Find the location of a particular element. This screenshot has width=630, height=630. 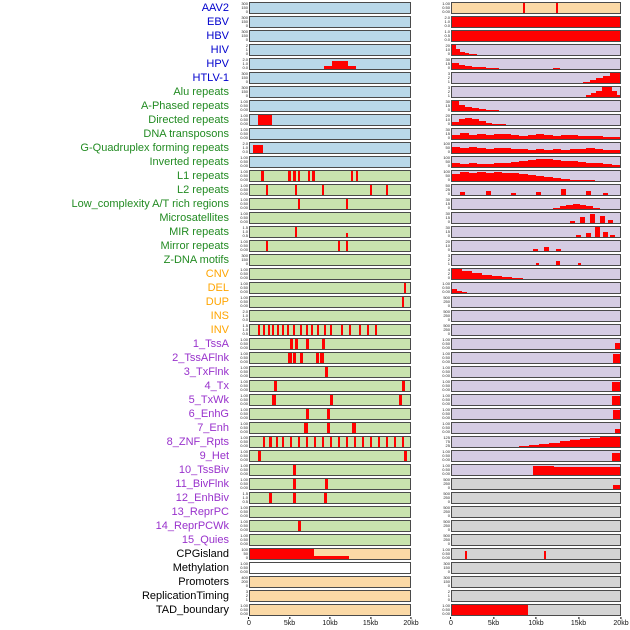

track-label: 5_TxWk is located at coordinates (208, 400).